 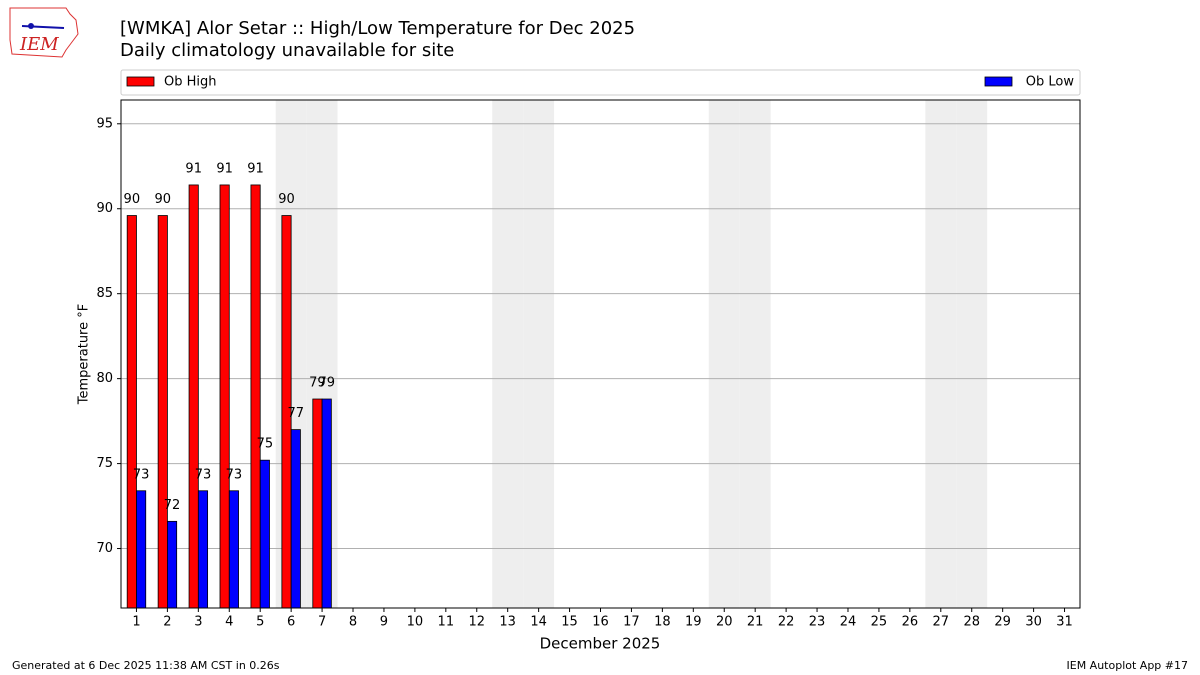 I want to click on logo-text: IEM, so click(x=39, y=44).